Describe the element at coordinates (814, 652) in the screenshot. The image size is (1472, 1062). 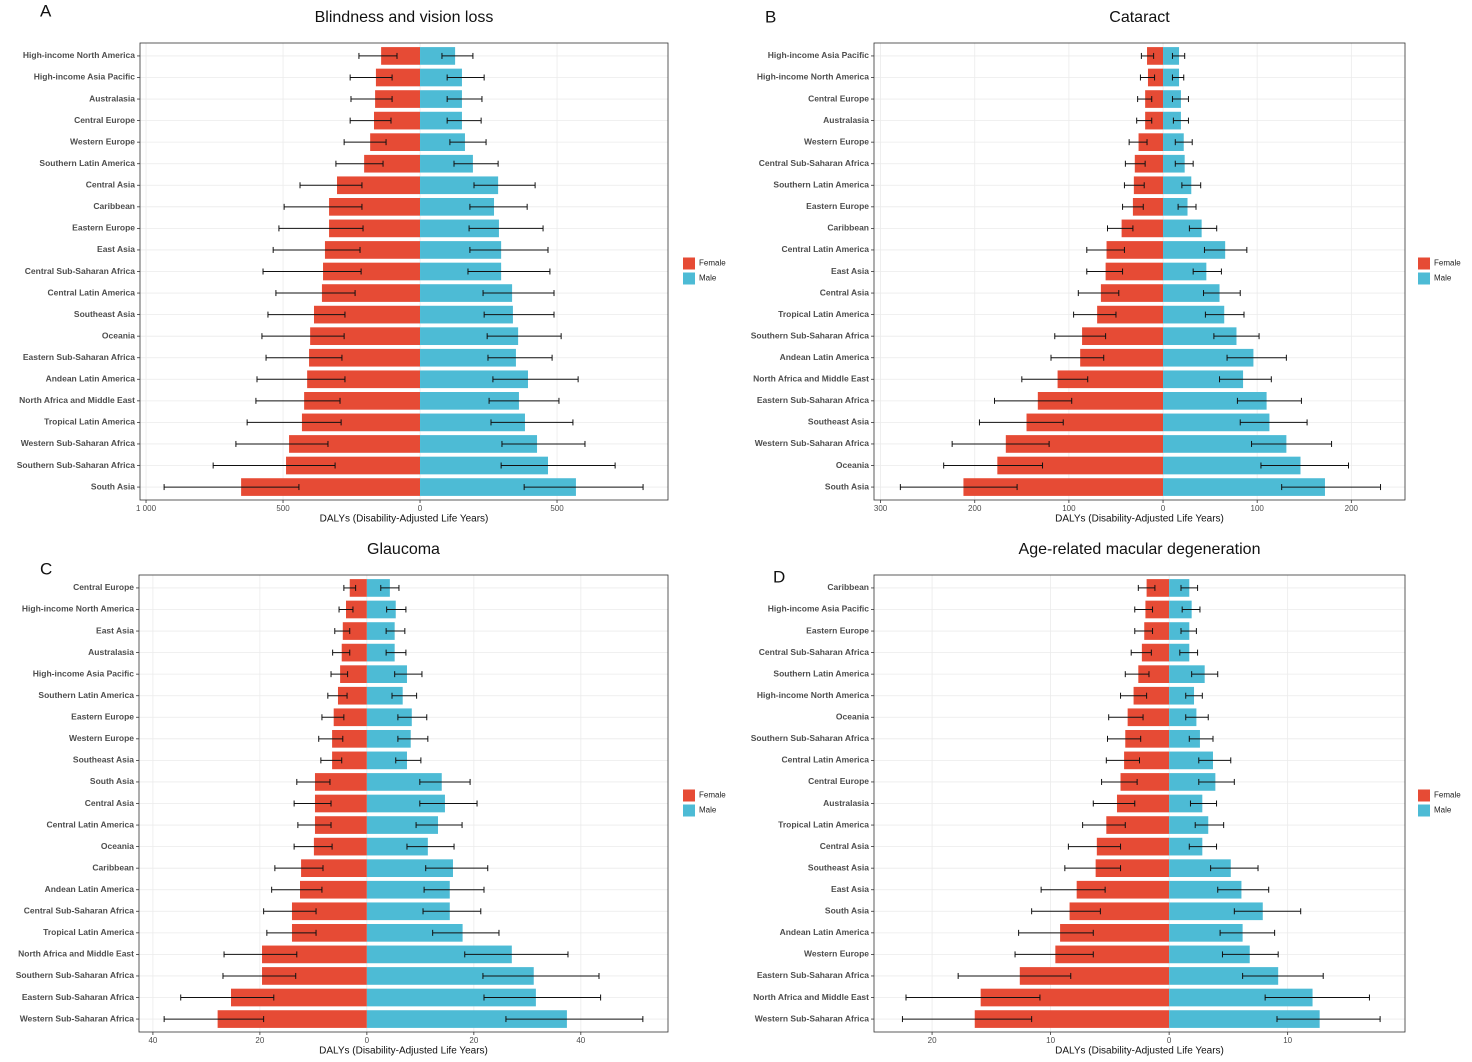
I see `y-tick-label: Central Sub-Saharan Africa` at that location.